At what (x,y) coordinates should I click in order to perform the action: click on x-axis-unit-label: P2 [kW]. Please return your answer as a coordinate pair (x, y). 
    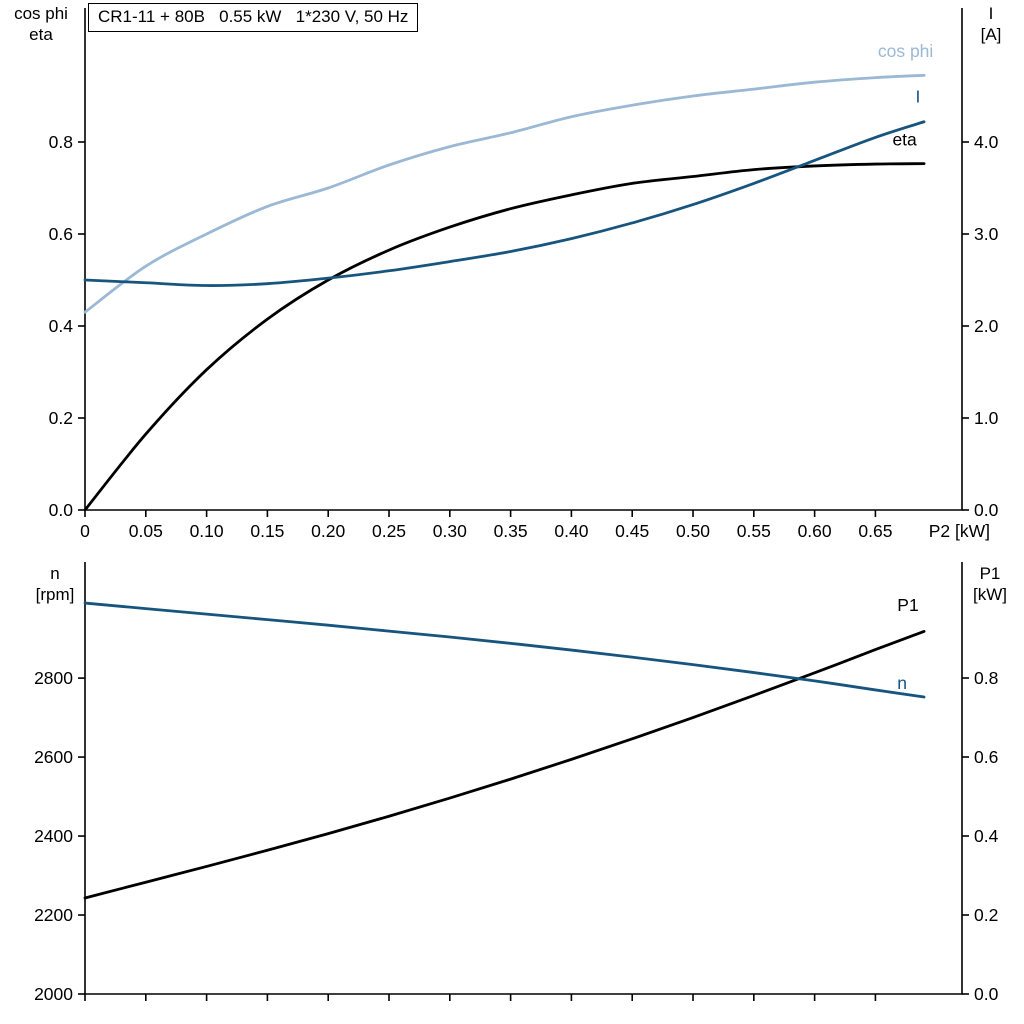
    Looking at the image, I should click on (959, 531).